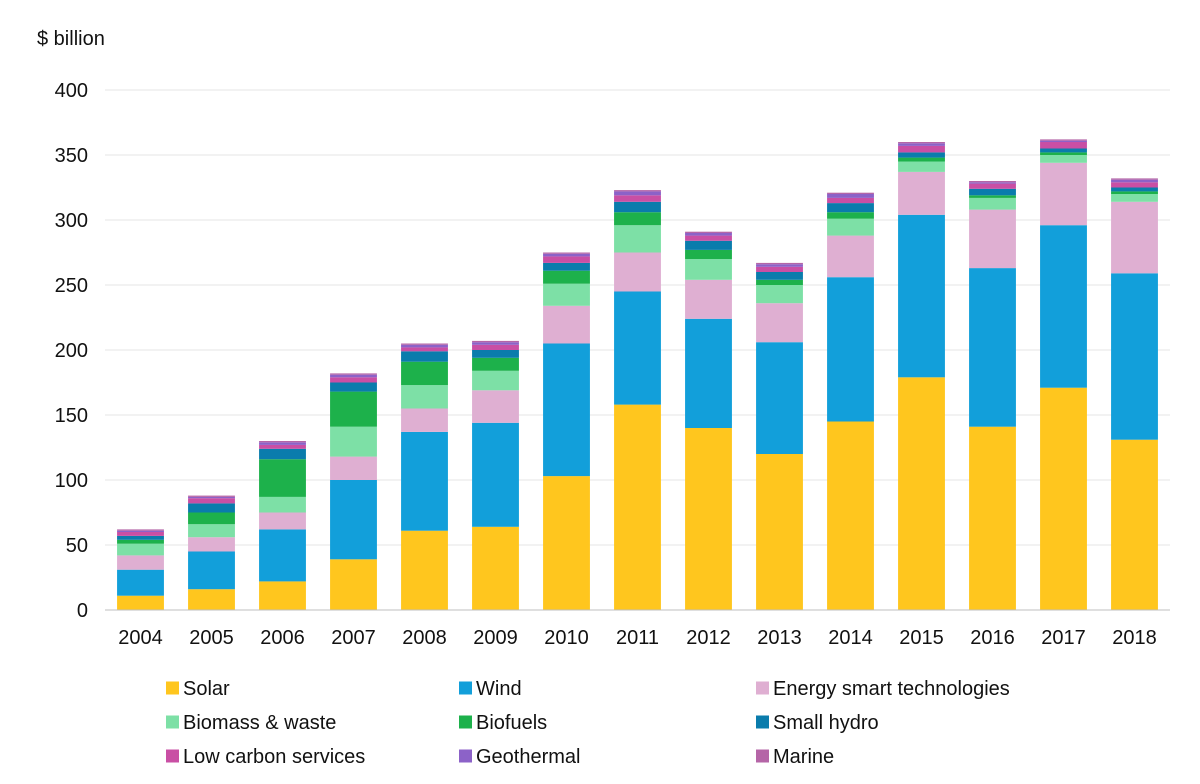 This screenshot has height=784, width=1200. What do you see at coordinates (566, 431) in the screenshot?
I see `bar-stack-2010` at bounding box center [566, 431].